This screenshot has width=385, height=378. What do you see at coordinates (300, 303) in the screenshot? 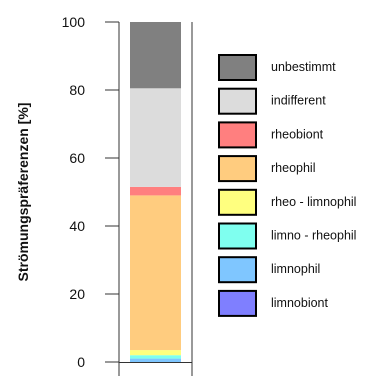
I see `legend-label: limnobiont` at bounding box center [300, 303].